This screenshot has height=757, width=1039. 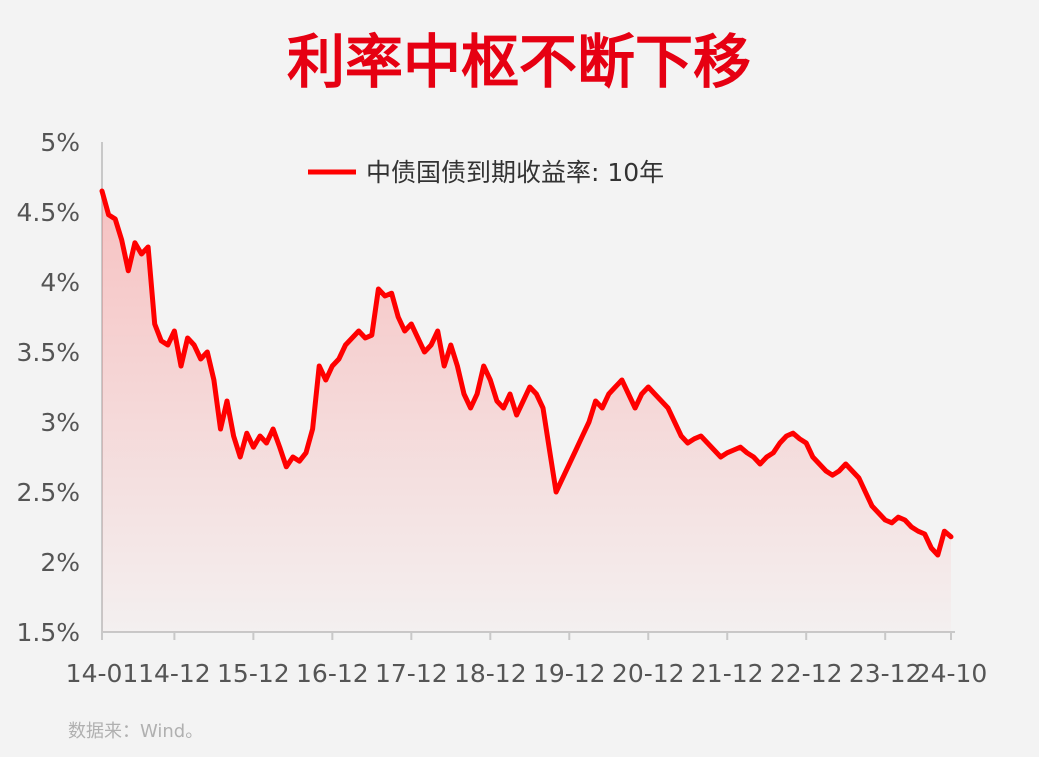 What do you see at coordinates (60, 282) in the screenshot?
I see `y-tick-label: 4%` at bounding box center [60, 282].